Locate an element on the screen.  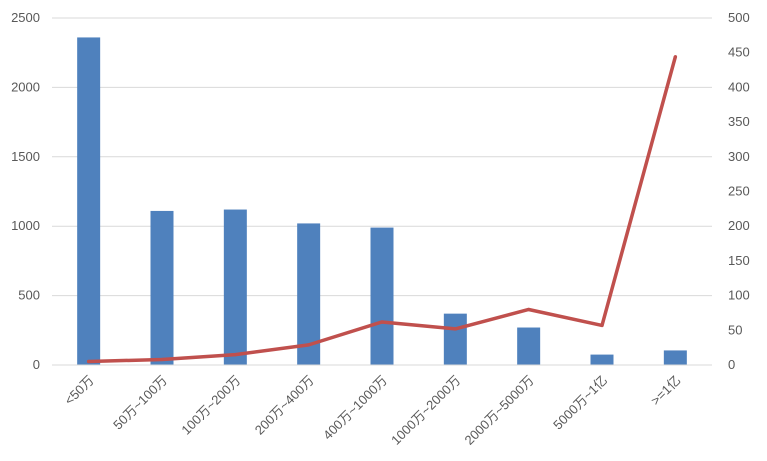
x-tick-label: 2000万~5000万 is located at coordinates (499, 410).